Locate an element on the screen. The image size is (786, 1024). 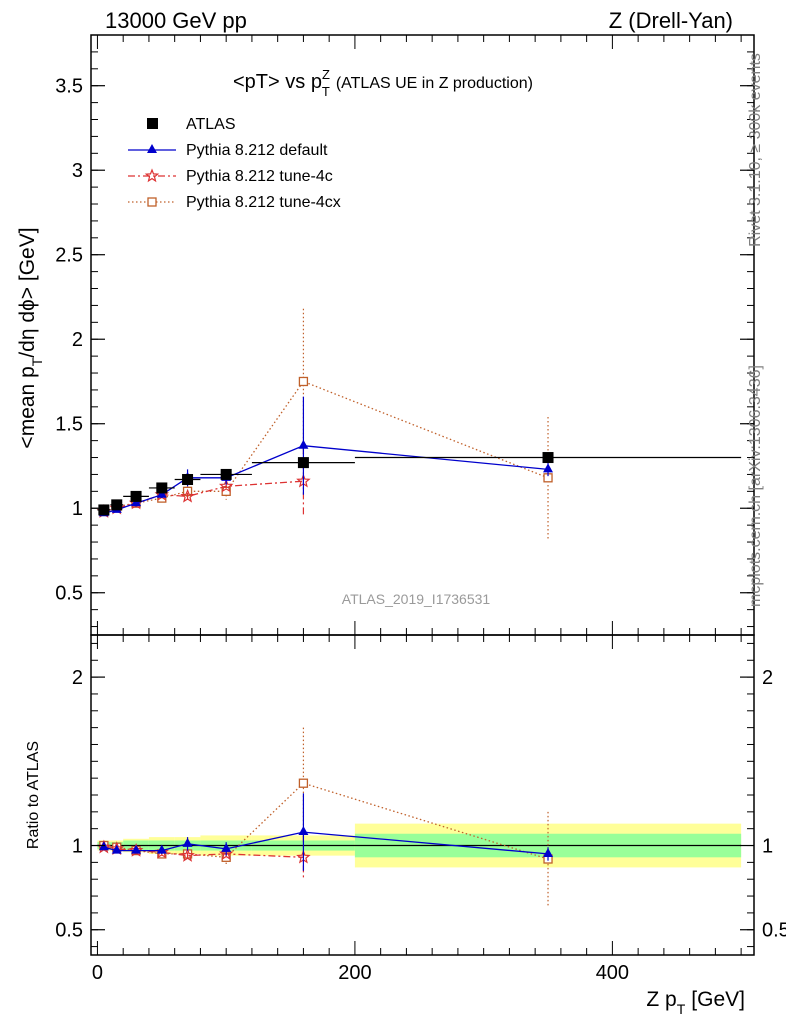
legend-label-tune-4cx: Pythia 8.212 tune-4cx is located at coordinates (263, 202).